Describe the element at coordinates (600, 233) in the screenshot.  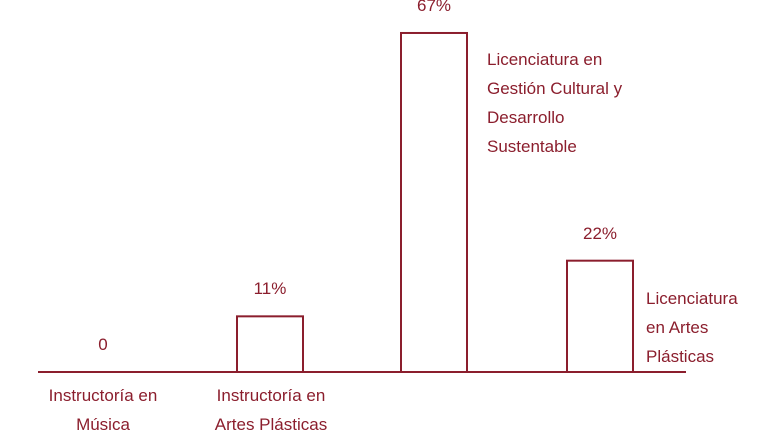
I see `value-label: 22%` at that location.